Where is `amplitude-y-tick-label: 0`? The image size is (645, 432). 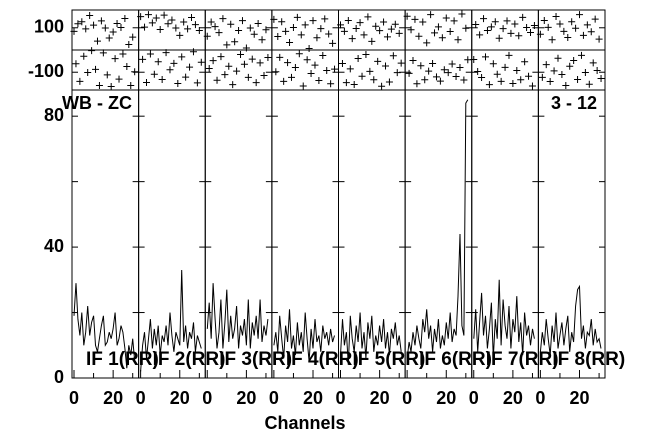
amplitude-y-tick-label: 0 is located at coordinates (59, 377).